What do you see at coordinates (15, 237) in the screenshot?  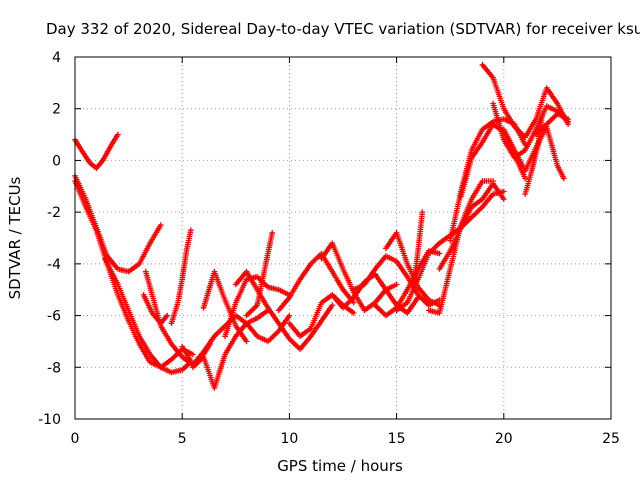 I see `y-axis-title: SDTVAR / TECUs` at bounding box center [15, 237].